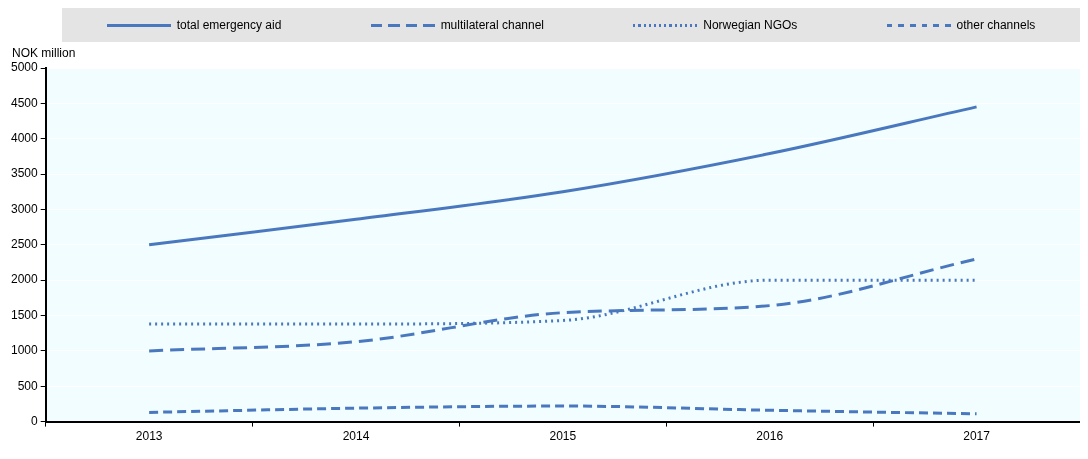 The image size is (1088, 459). What do you see at coordinates (24, 208) in the screenshot?
I see `y-tick-label: 3000` at bounding box center [24, 208].